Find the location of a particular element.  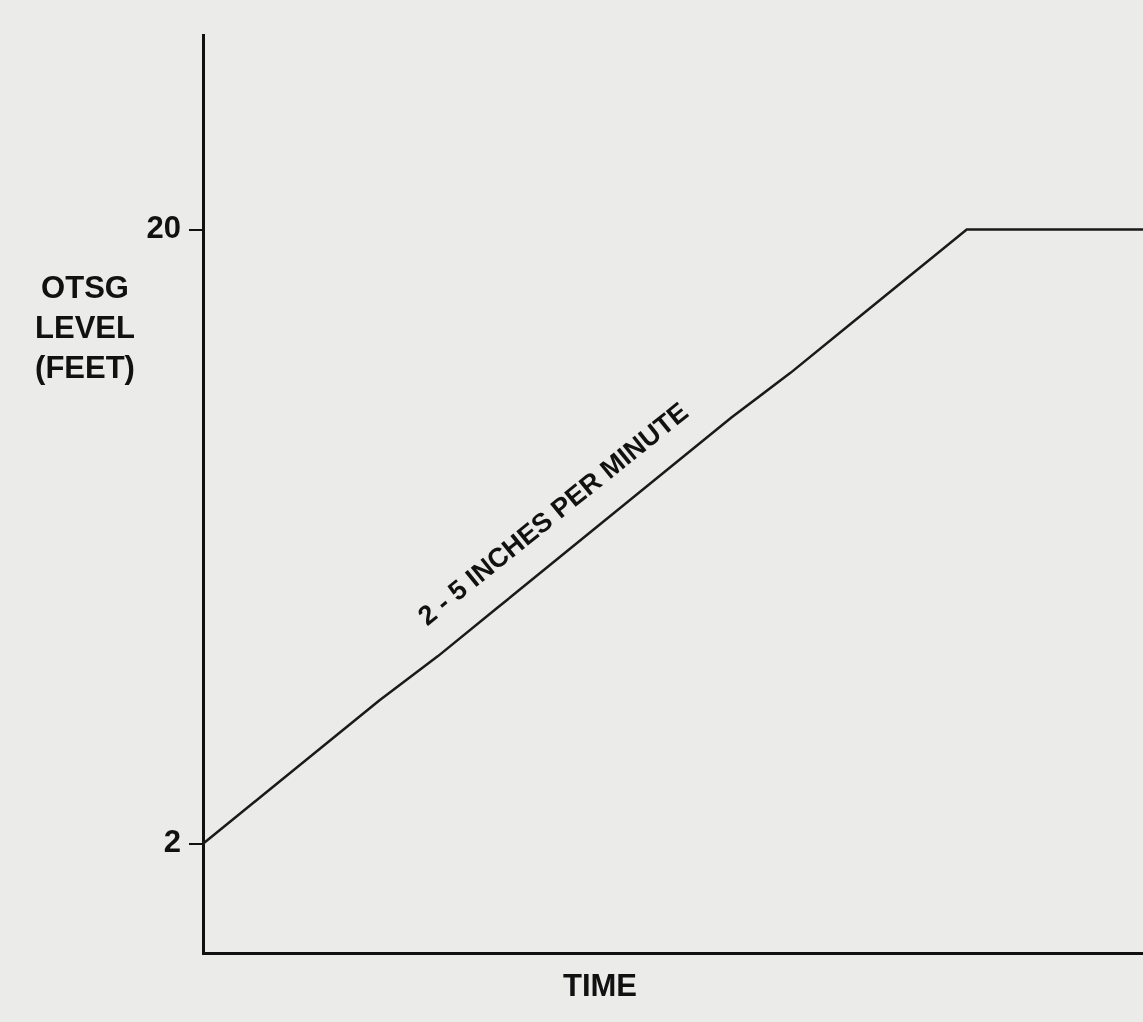

y-tick-label: 20 is located at coordinates (163, 228).